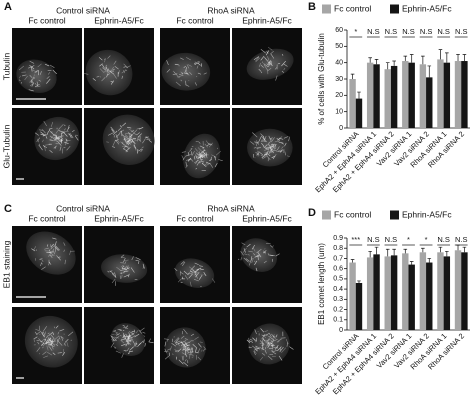 This screenshot has height=402, width=474. What do you see at coordinates (231, 208) in the screenshot?
I see `group-header: RhoA siRNA` at bounding box center [231, 208].